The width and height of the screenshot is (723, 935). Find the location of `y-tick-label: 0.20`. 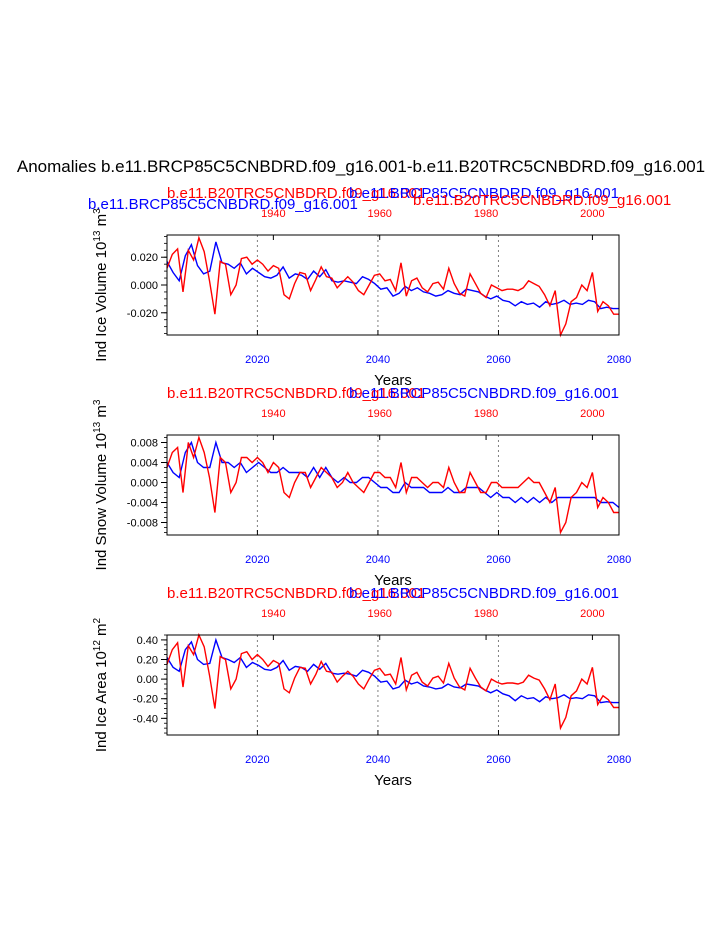

y-tick-label: 0.20 is located at coordinates (147, 661).